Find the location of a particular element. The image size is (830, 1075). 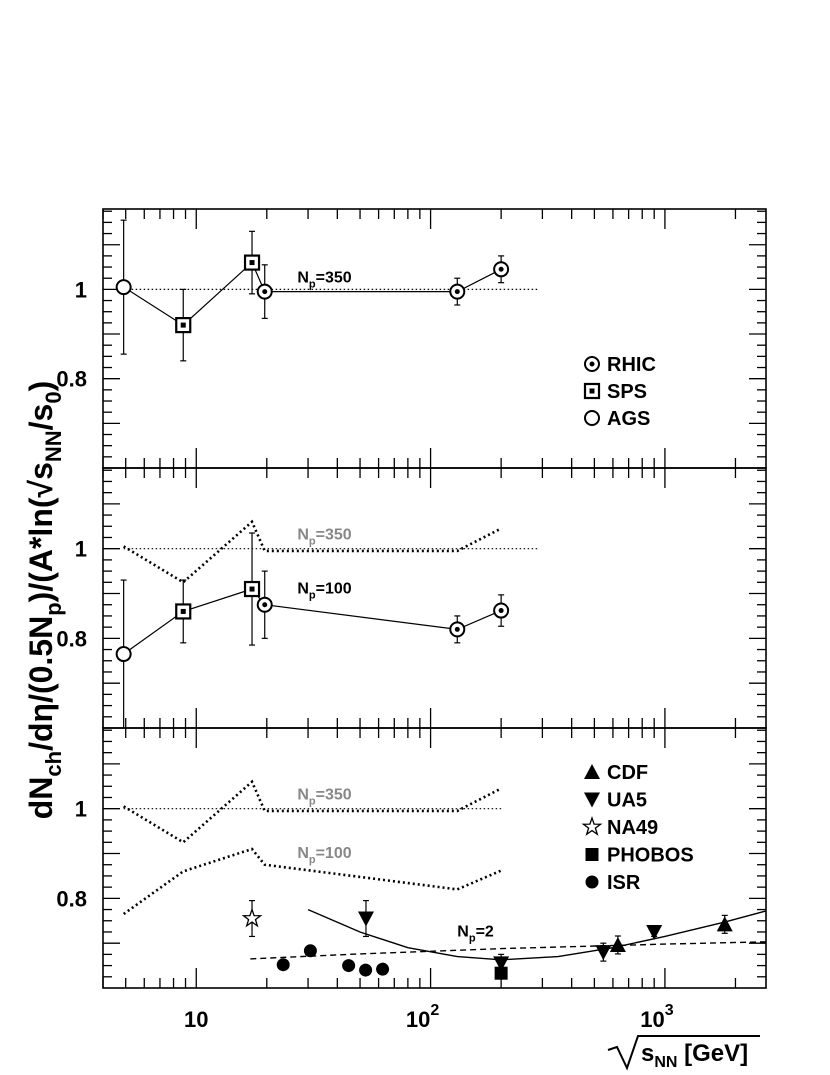

np-annotation: Np=2 is located at coordinates (475, 933).